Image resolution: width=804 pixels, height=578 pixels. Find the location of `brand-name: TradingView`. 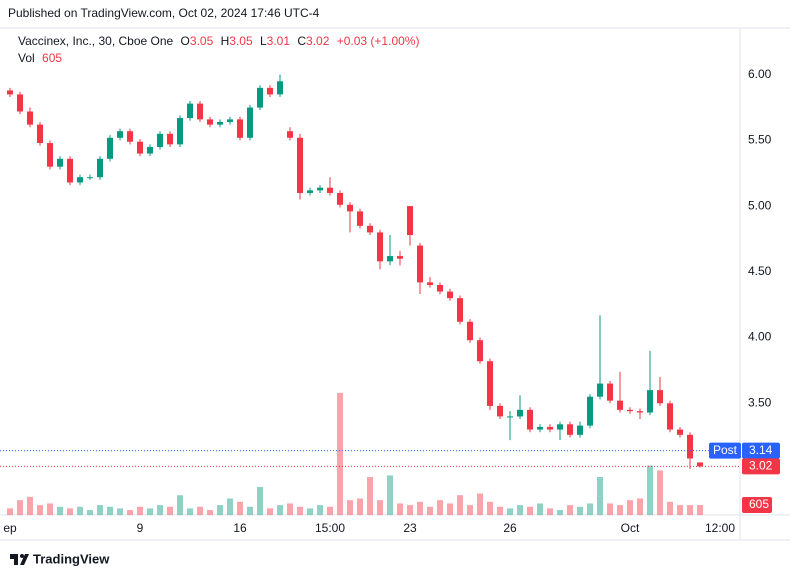

brand-name: TradingView is located at coordinates (71, 558).